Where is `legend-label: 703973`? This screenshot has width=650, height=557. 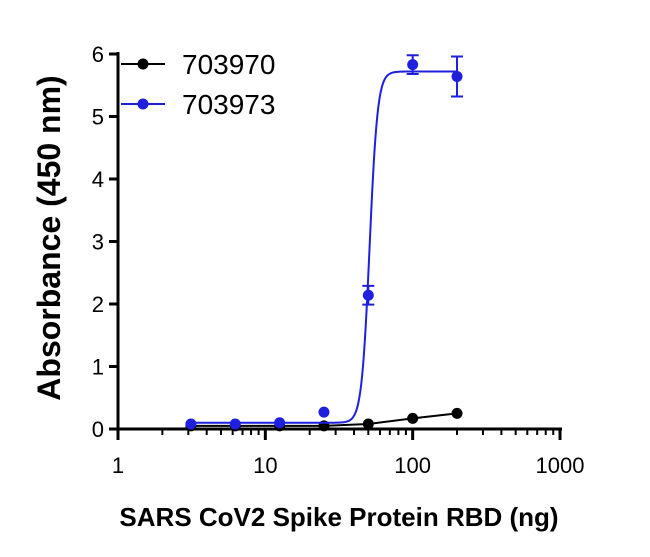
legend-label: 703973 is located at coordinates (228, 104).